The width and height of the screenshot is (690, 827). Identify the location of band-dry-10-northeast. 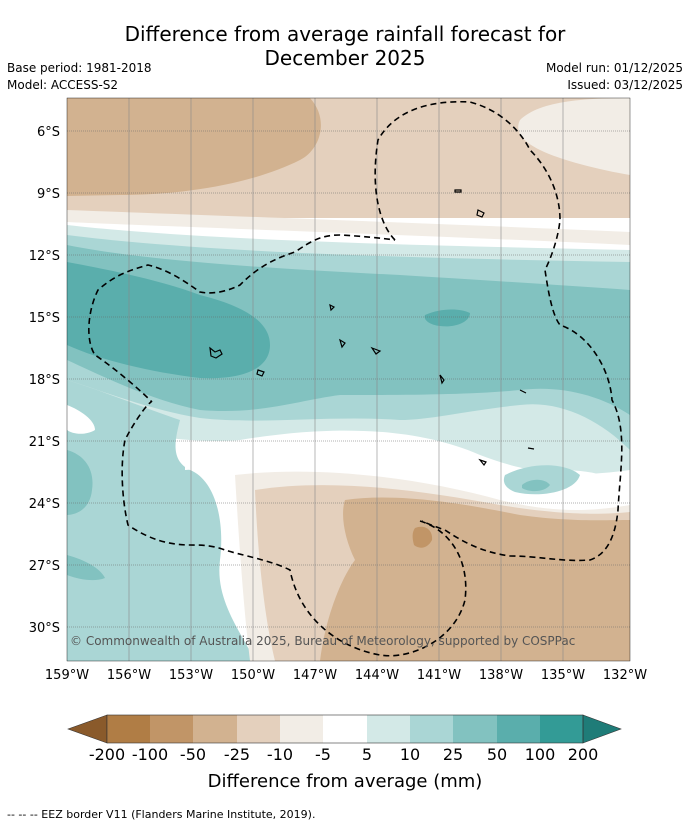
(574, 136).